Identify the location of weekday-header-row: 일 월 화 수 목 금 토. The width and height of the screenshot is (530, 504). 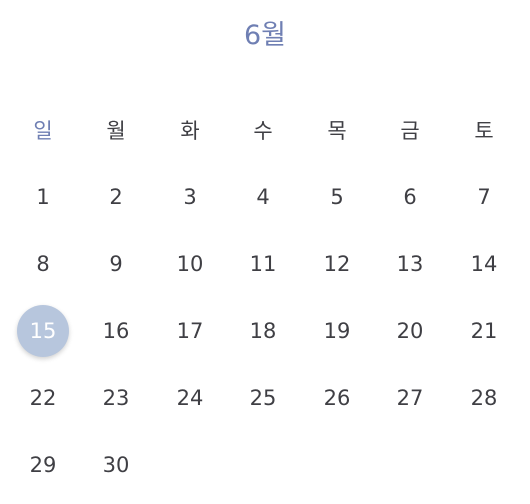
(265, 130).